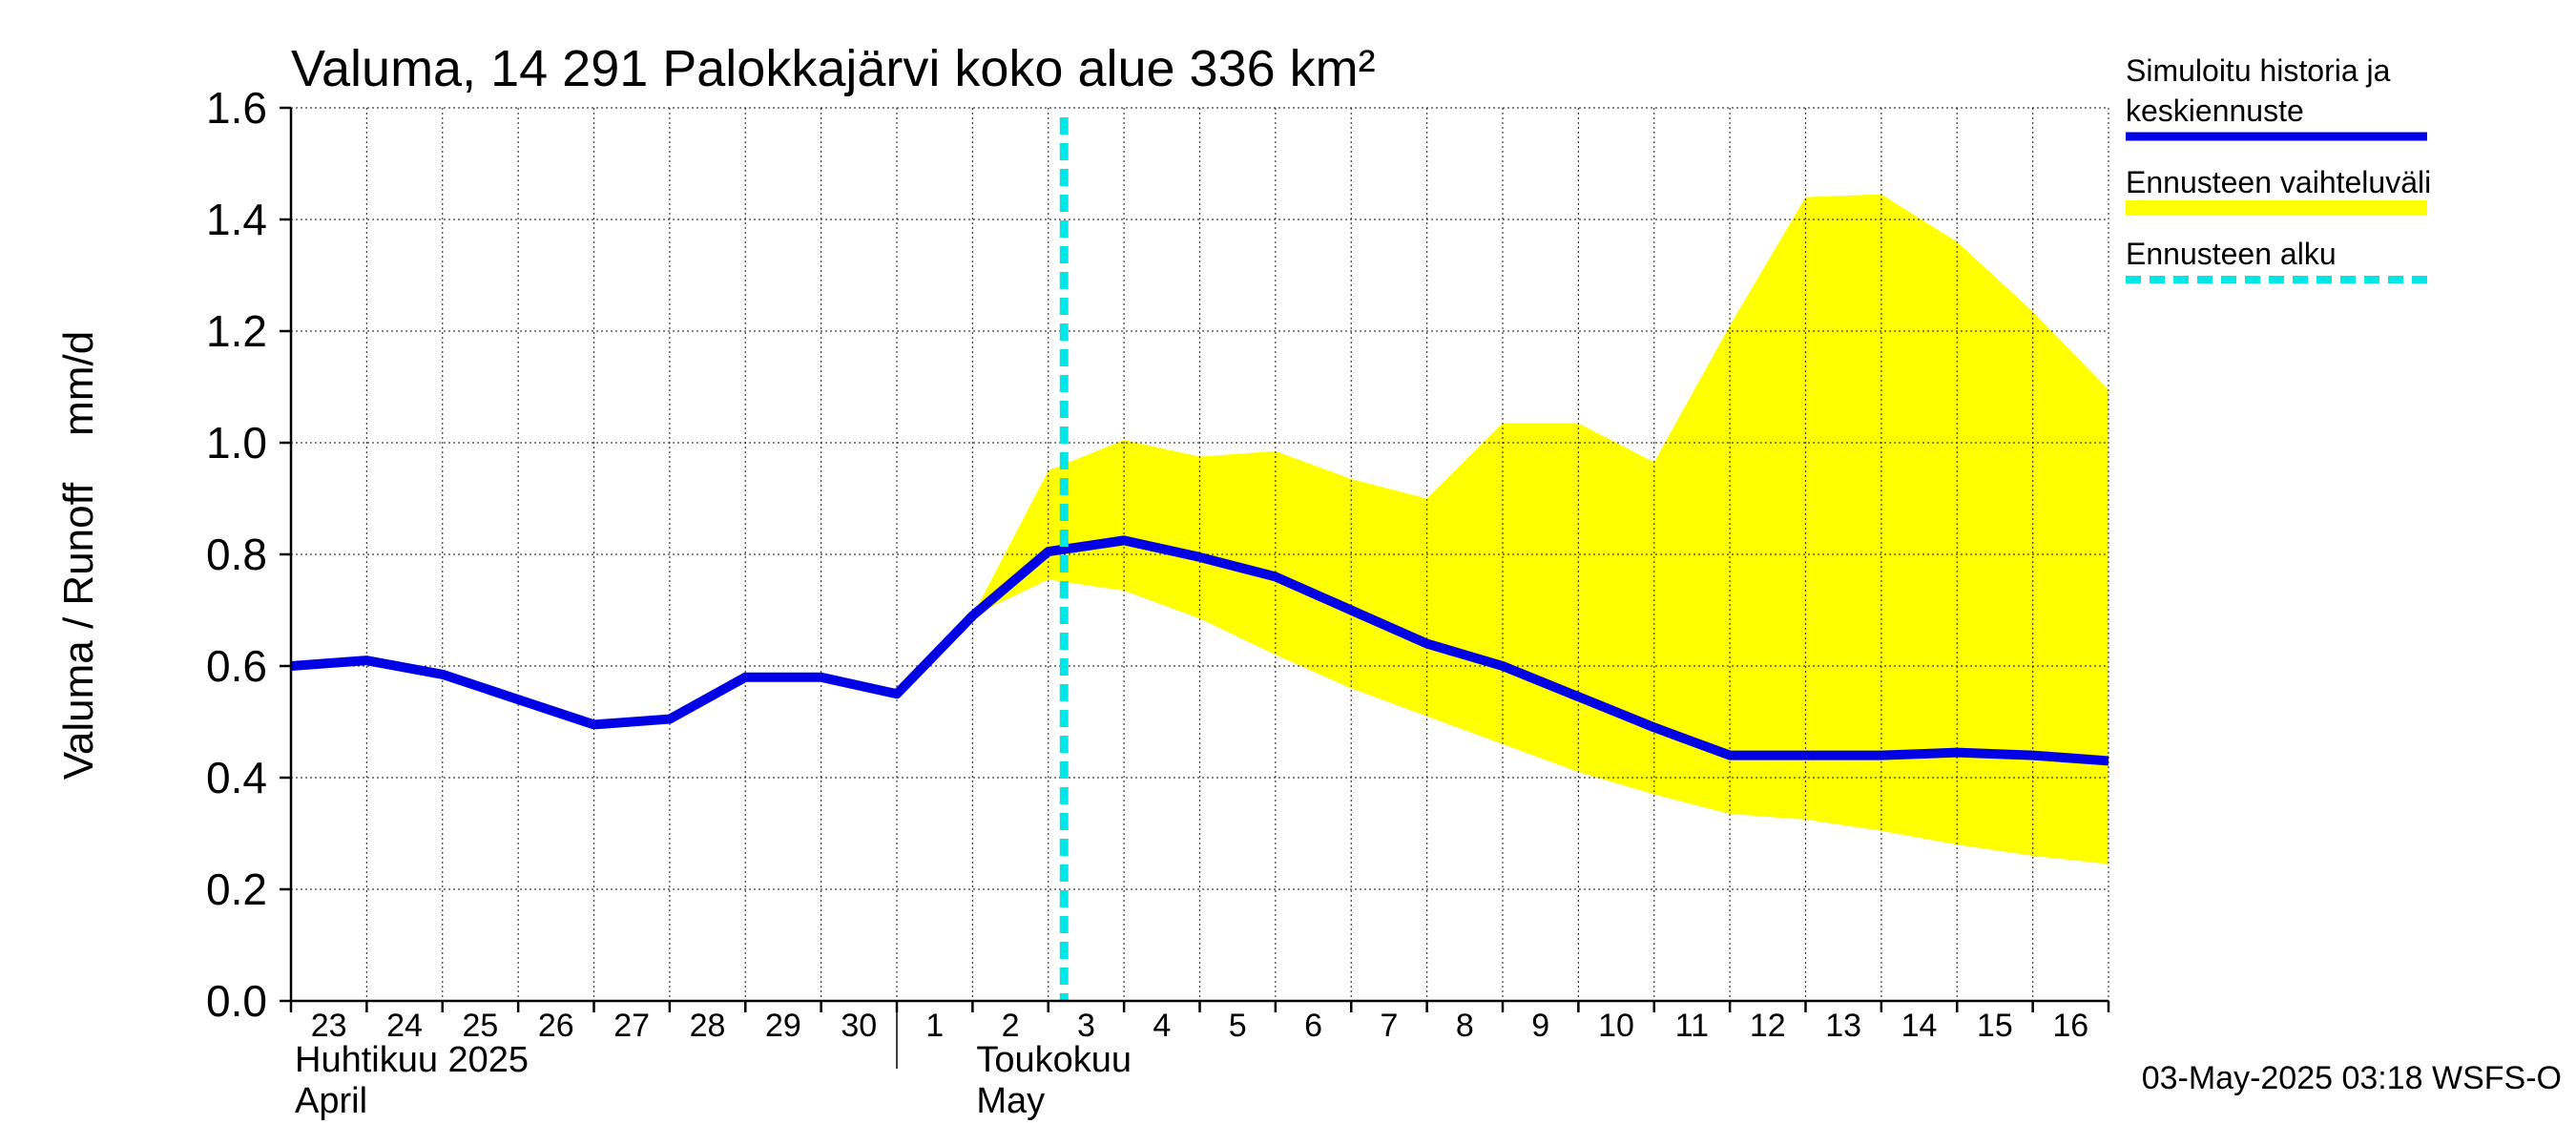 Image resolution: width=2576 pixels, height=1145 pixels. What do you see at coordinates (1995, 1026) in the screenshot?
I see `x-day-label: 15` at bounding box center [1995, 1026].